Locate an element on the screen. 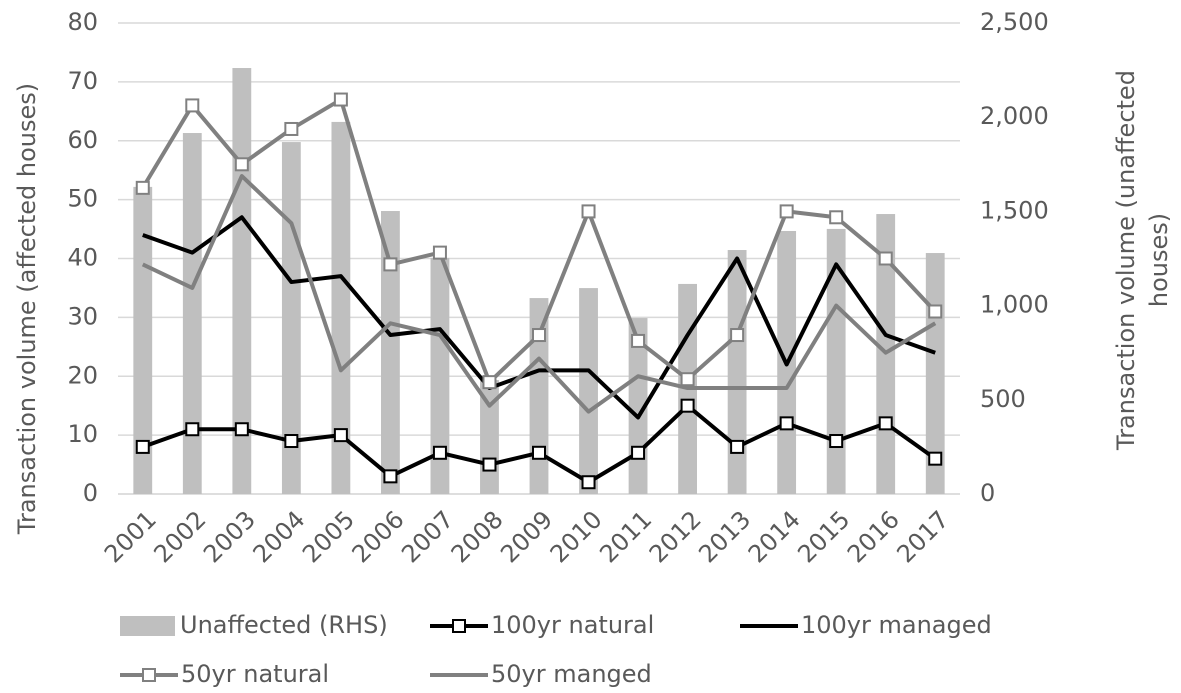 Image resolution: width=1181 pixels, height=693 pixels. x-tick-label: 2006 is located at coordinates (378, 536).